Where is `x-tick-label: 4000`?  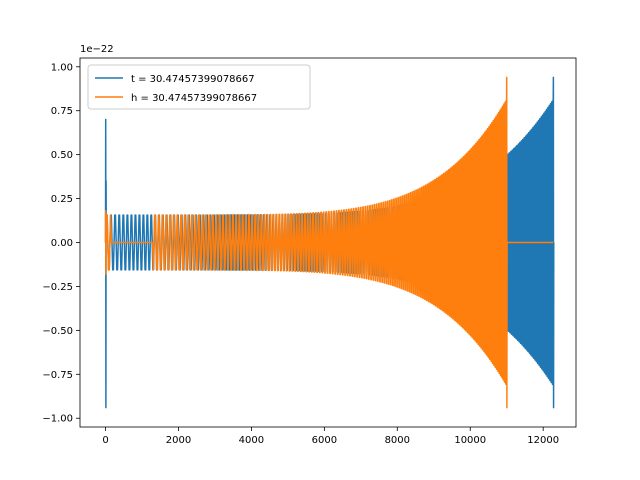 x-tick-label: 4000 is located at coordinates (251, 440).